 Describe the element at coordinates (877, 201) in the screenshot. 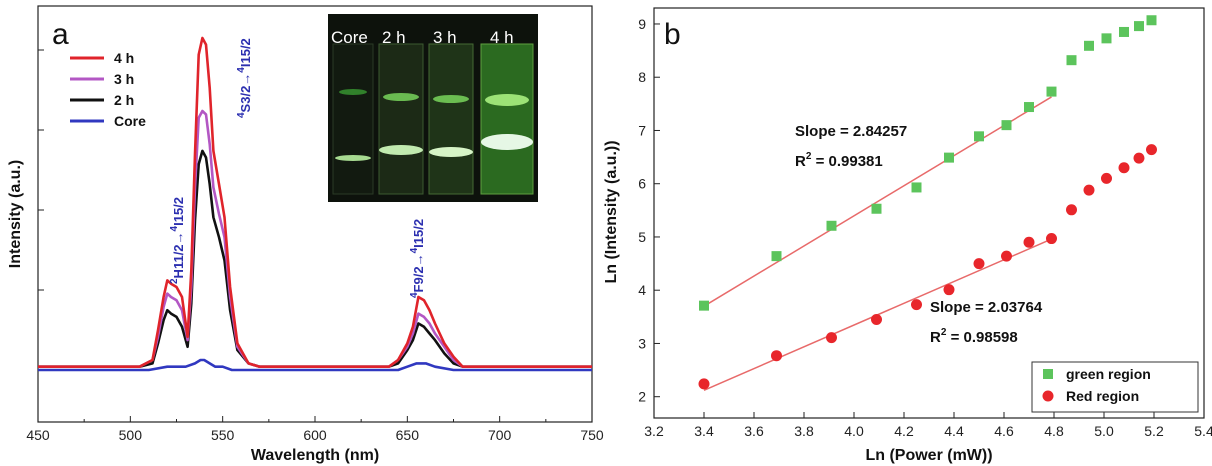

I see `fit-line` at that location.